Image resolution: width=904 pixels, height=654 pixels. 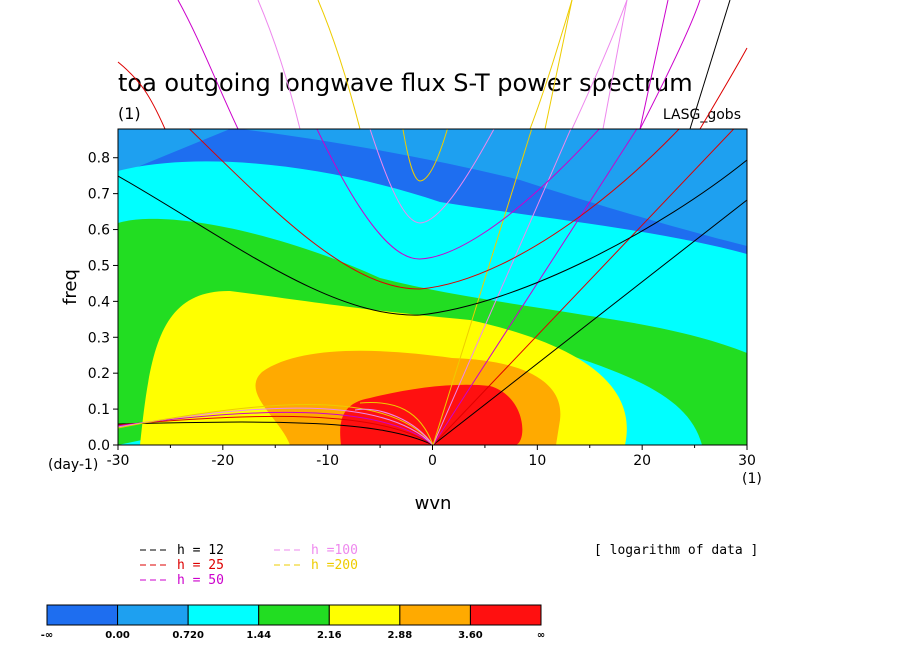 What do you see at coordinates (99, 266) in the screenshot?
I see `y-tick-label: 0.5` at bounding box center [99, 266].